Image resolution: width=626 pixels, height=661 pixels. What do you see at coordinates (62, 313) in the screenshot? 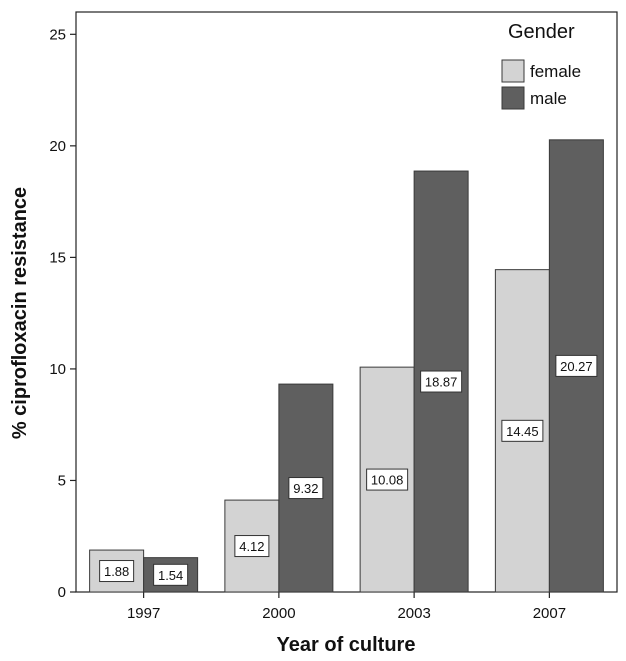
I see `y-axis: 0 5 10 15 20 25` at bounding box center [62, 313].